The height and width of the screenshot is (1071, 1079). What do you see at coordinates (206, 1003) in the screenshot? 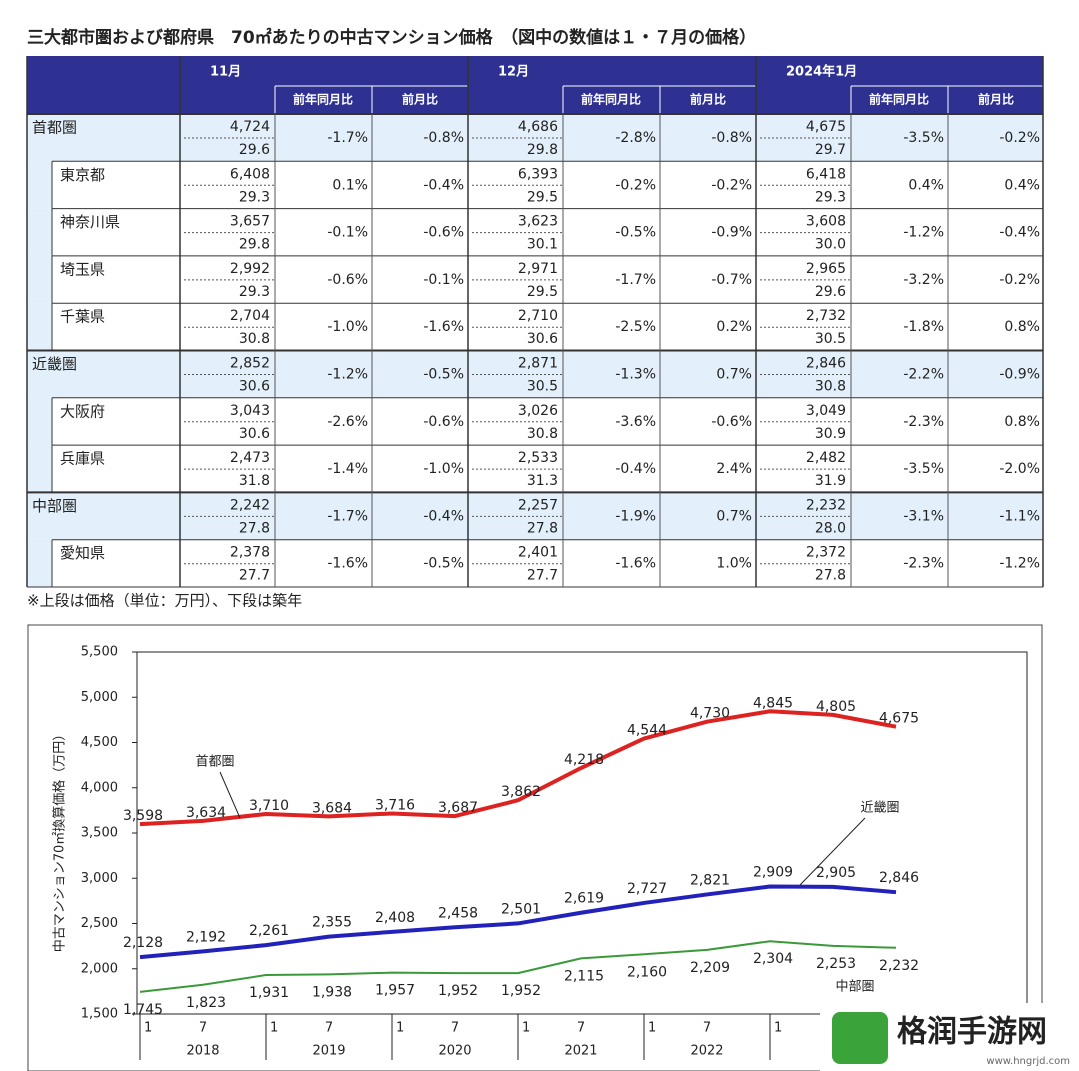
I see `data-label: 1,823` at bounding box center [206, 1003].